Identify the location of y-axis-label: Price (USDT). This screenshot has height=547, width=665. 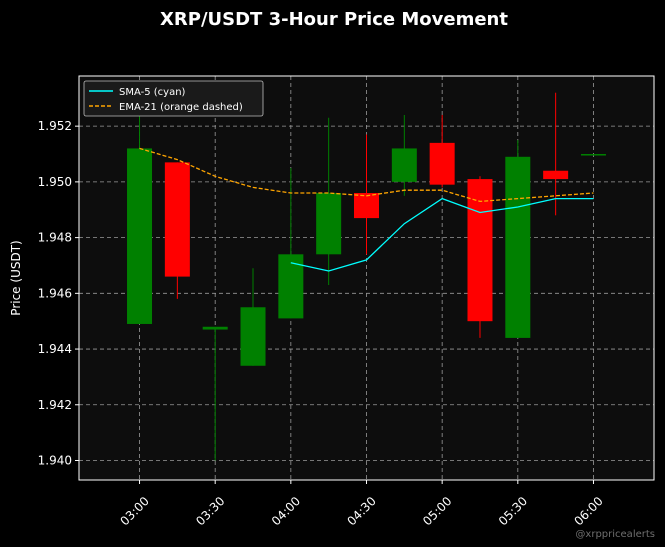
(16, 277).